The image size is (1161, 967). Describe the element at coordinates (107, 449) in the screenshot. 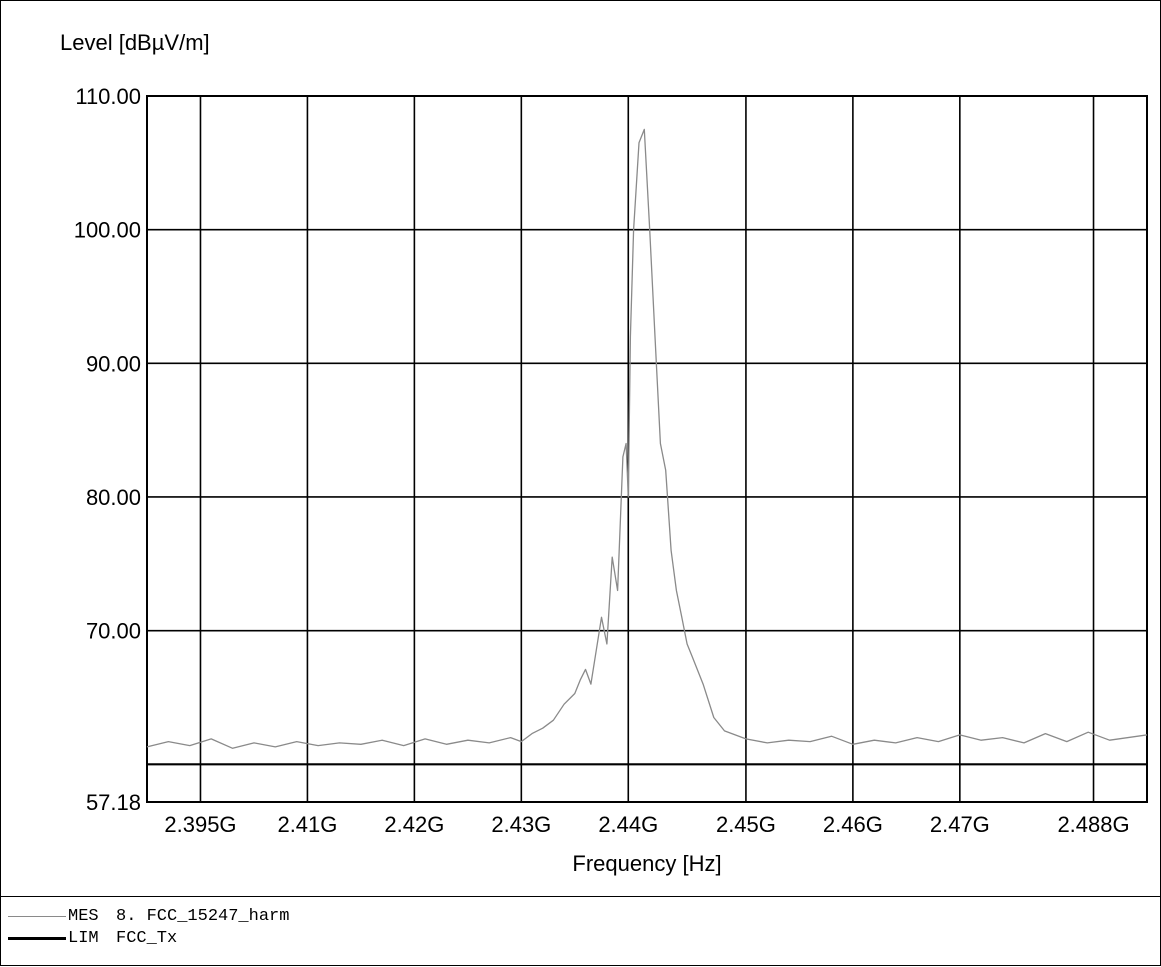

I see `y-tick-labels: 110.00 100.00 90.00 80.00 70.00 57.18` at that location.